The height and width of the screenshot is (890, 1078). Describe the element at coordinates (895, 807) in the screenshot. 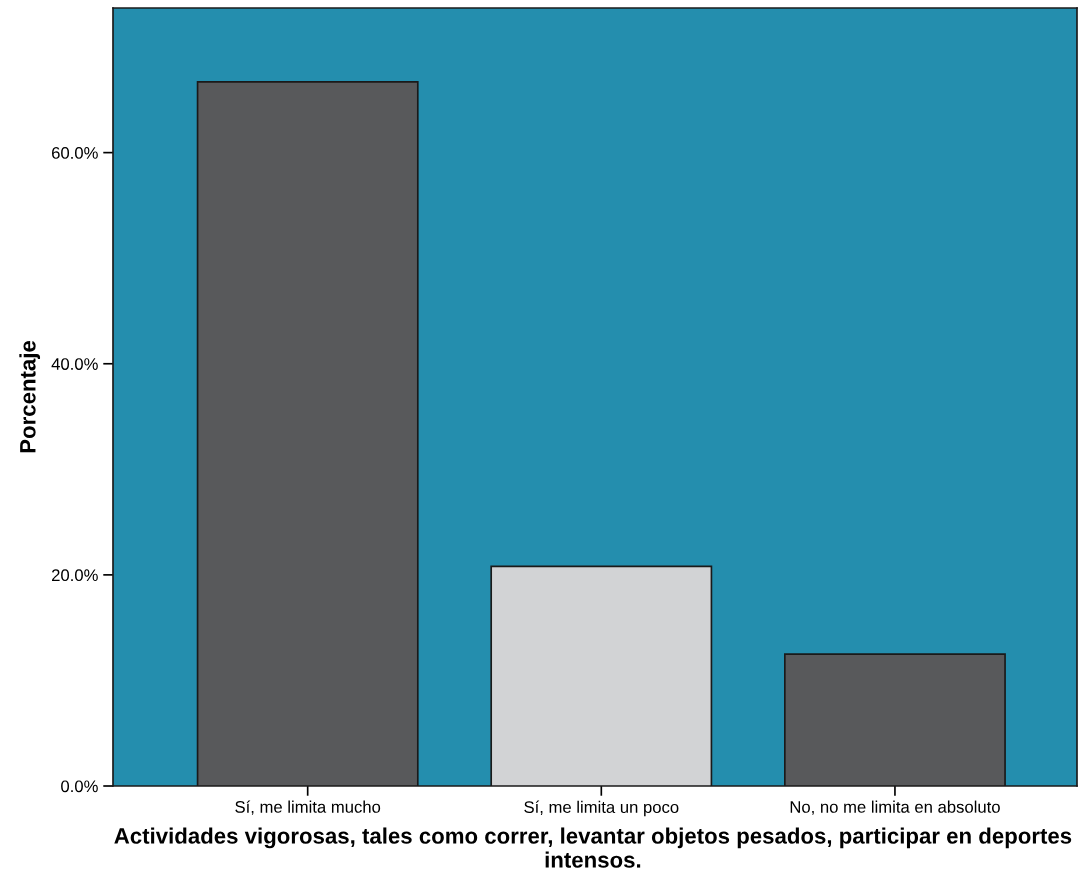

I see `x-tick-label: No, no me limita en absoluto` at that location.